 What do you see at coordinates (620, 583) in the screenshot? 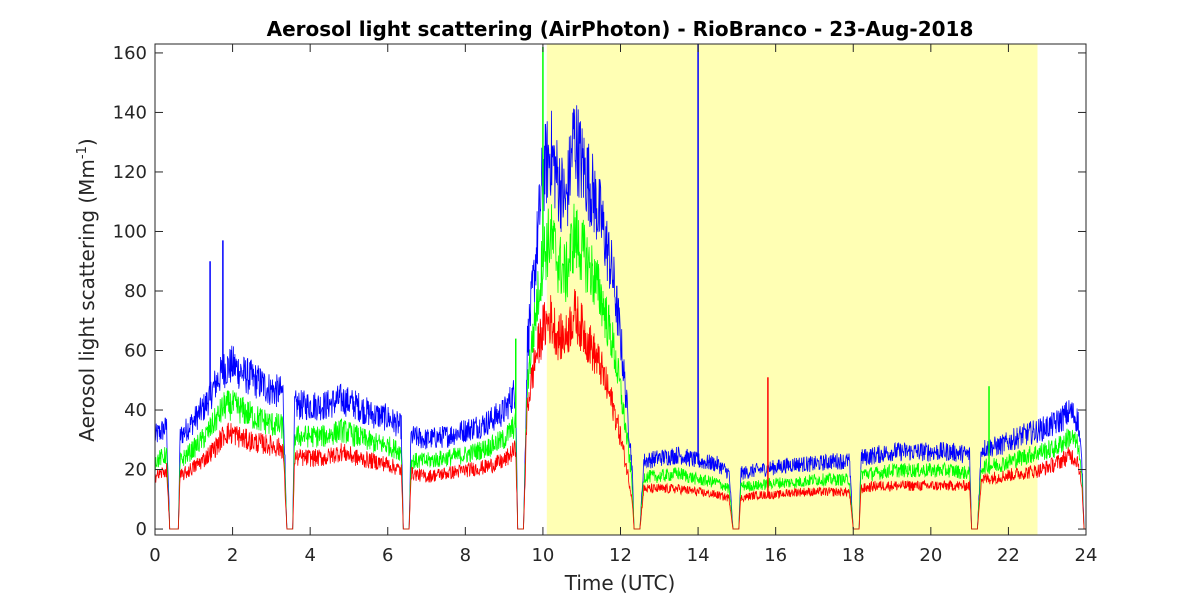
I see `x-axis-label: Time (UTC)` at bounding box center [620, 583].